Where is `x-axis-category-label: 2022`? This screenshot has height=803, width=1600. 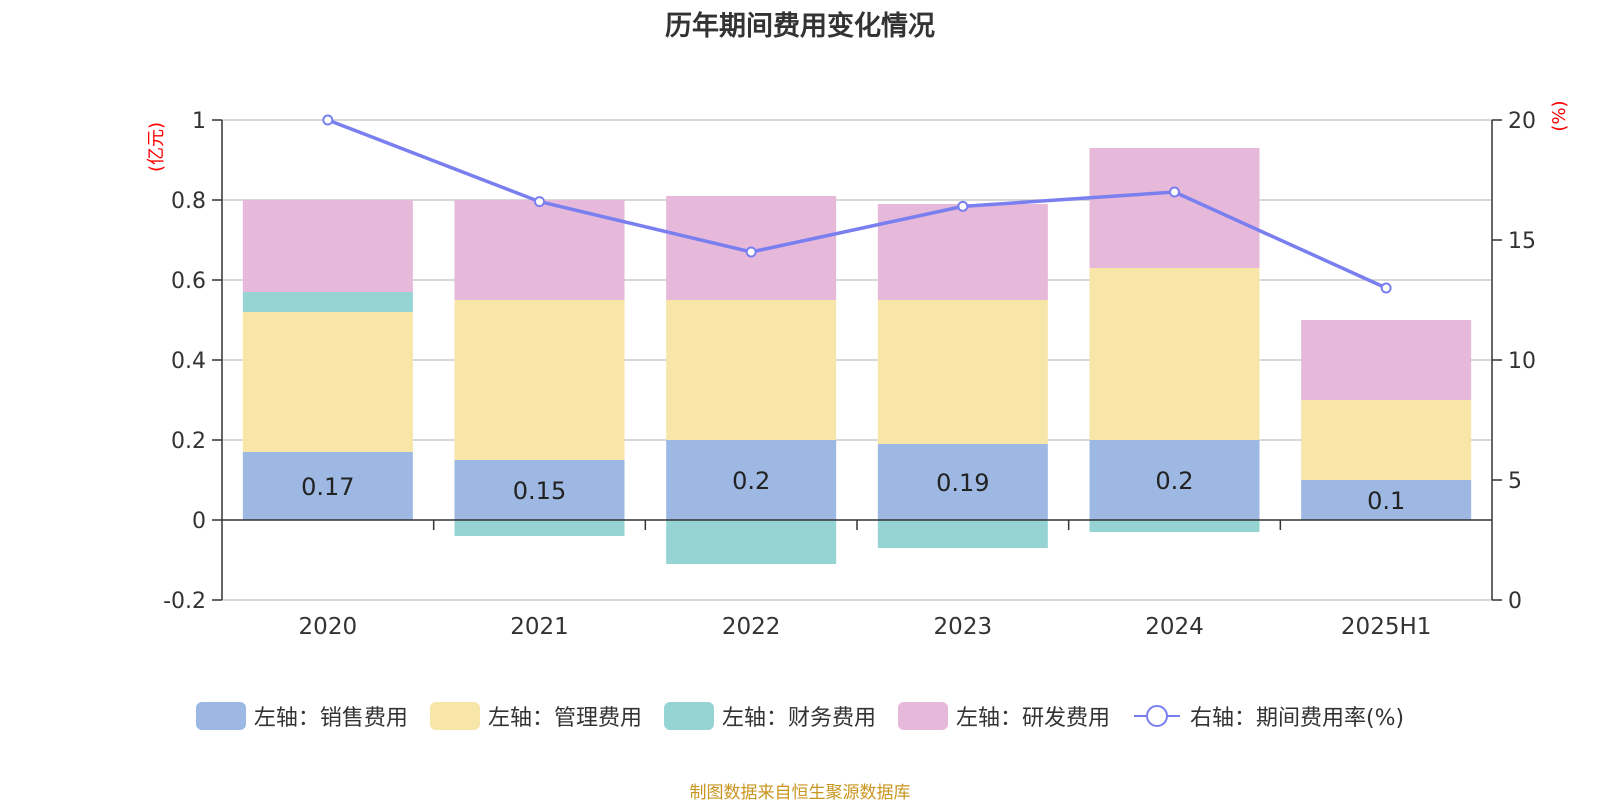 x-axis-category-label: 2022 is located at coordinates (751, 627).